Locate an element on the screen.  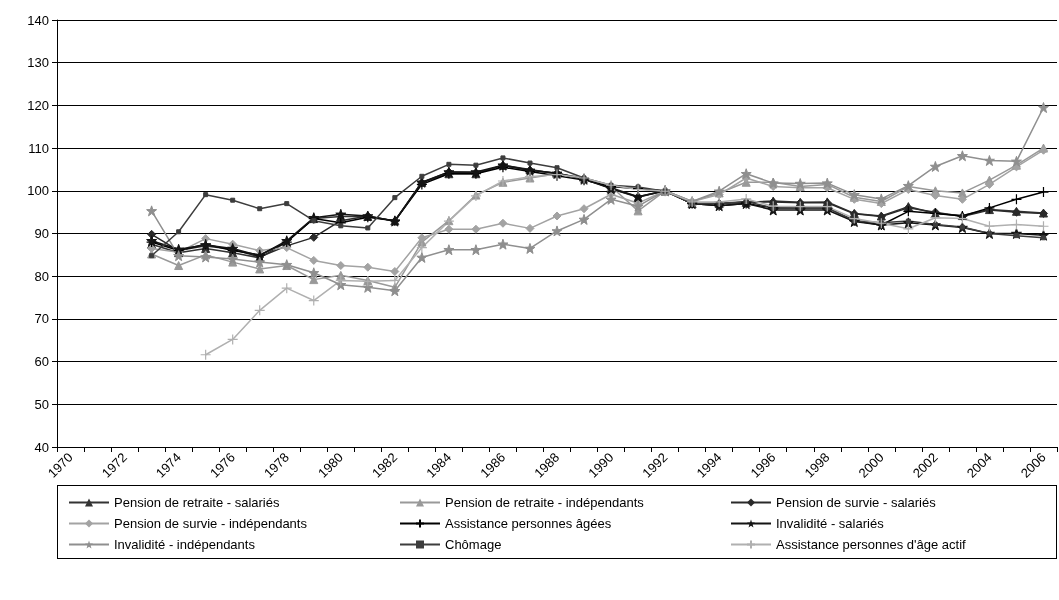
legend-label: Pension de survie - salariés is located at coordinates (856, 502).